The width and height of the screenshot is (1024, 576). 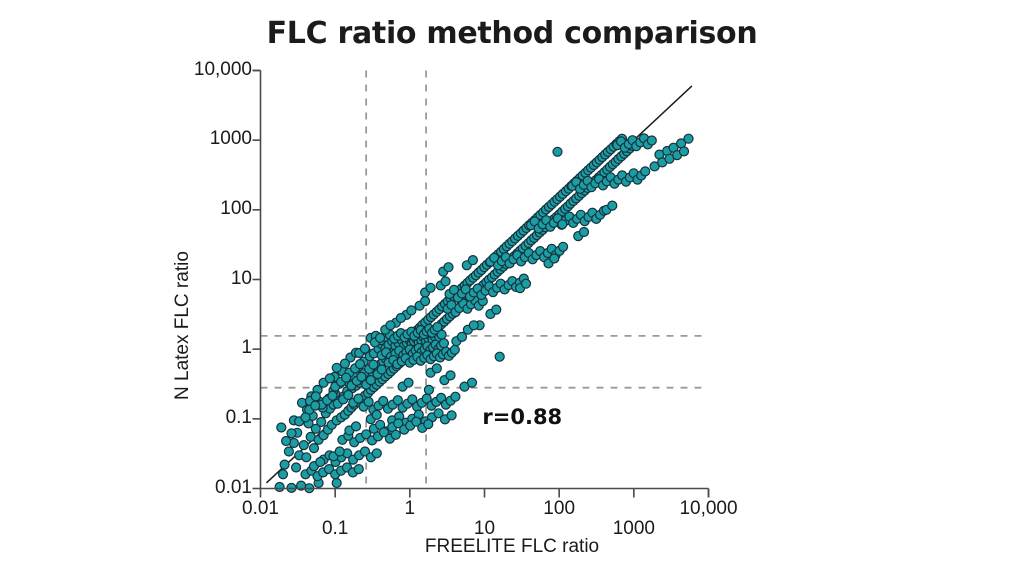 I want to click on y-tick-label: 100, so click(x=236, y=208).